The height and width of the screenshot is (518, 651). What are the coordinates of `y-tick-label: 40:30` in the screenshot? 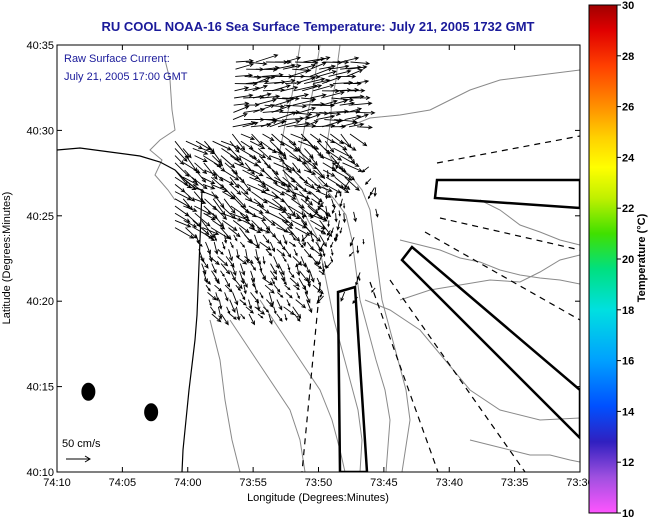 It's located at (40, 131).